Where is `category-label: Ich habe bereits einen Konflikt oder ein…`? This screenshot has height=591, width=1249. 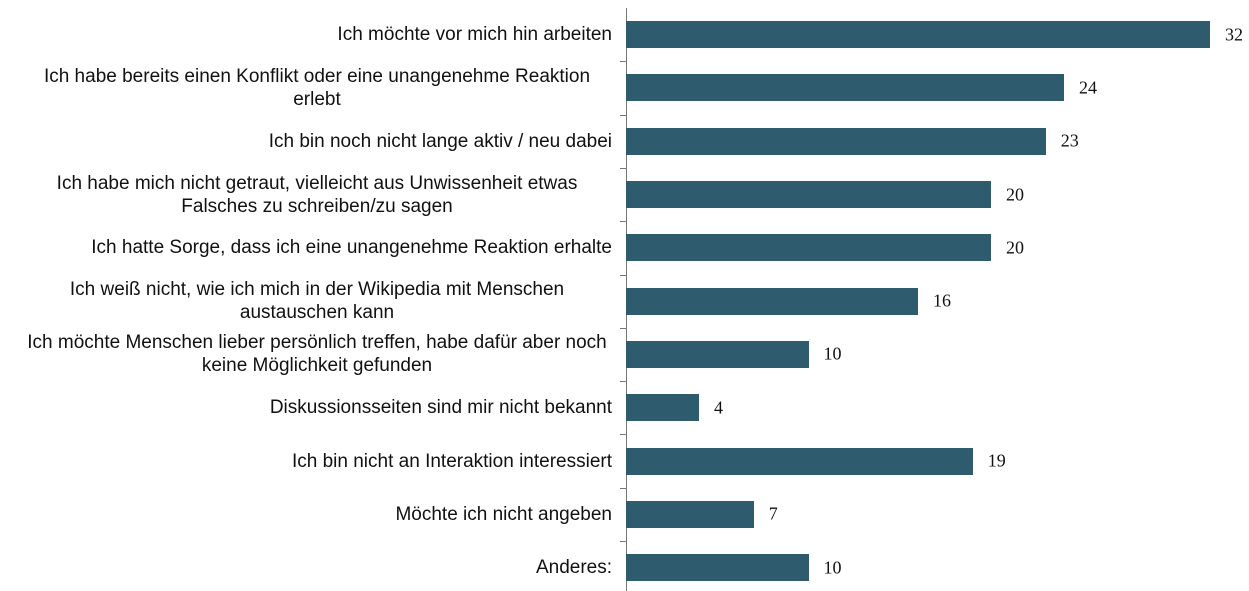 category-label: Ich habe bereits einen Konflikt oder ein… is located at coordinates (317, 87).